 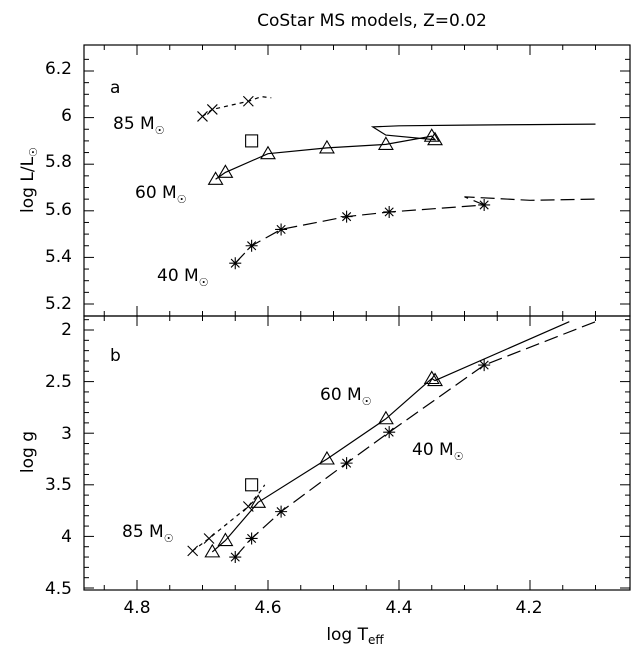 I want to click on ytick-label: 2, so click(x=66, y=330).